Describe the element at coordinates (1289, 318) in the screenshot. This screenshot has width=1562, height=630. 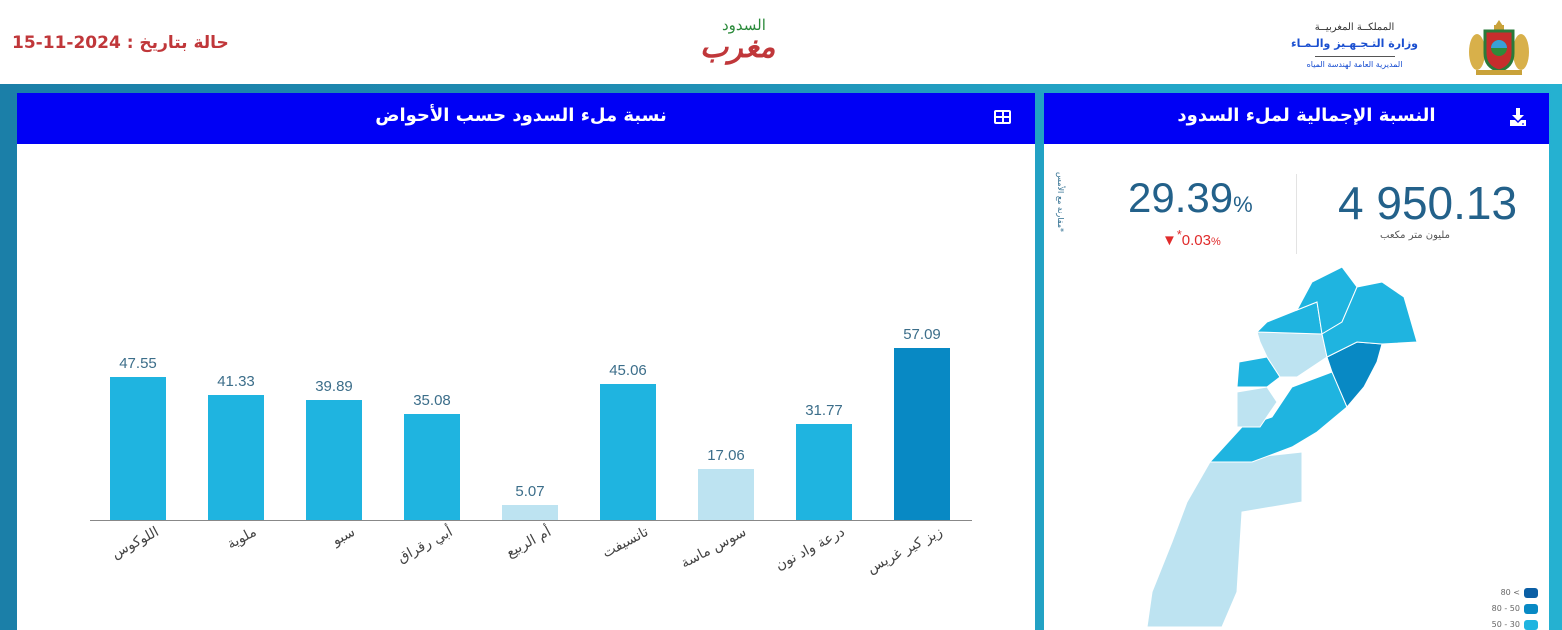
I see `map-region-sebou` at that location.